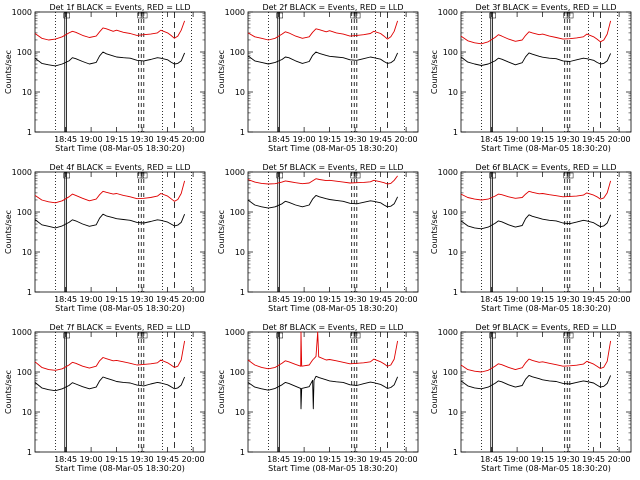 This screenshot has height=480, width=640. Describe the element at coordinates (119, 167) in the screenshot. I see `chart-title: Det 4f BLACK = Events, RED = LLD` at that location.